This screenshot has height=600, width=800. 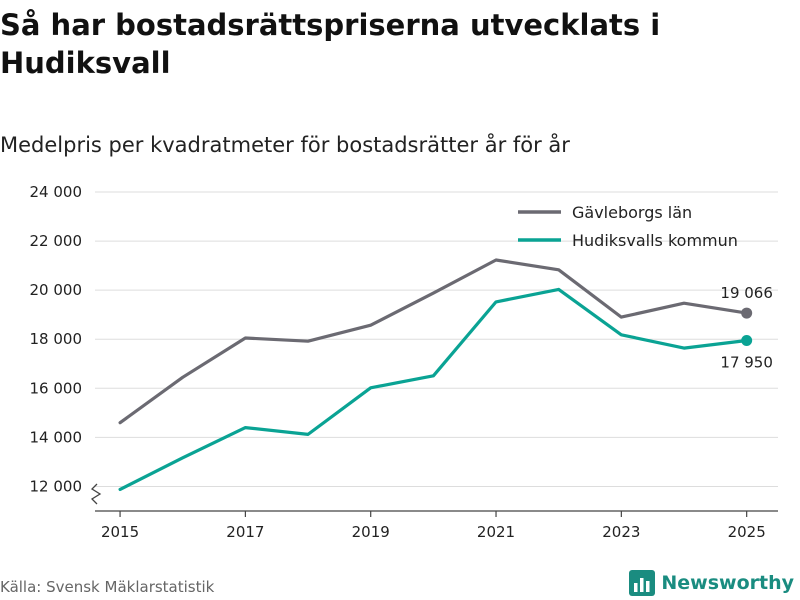 What do you see at coordinates (496, 532) in the screenshot?
I see `x-tick-label: 2021` at bounding box center [496, 532].